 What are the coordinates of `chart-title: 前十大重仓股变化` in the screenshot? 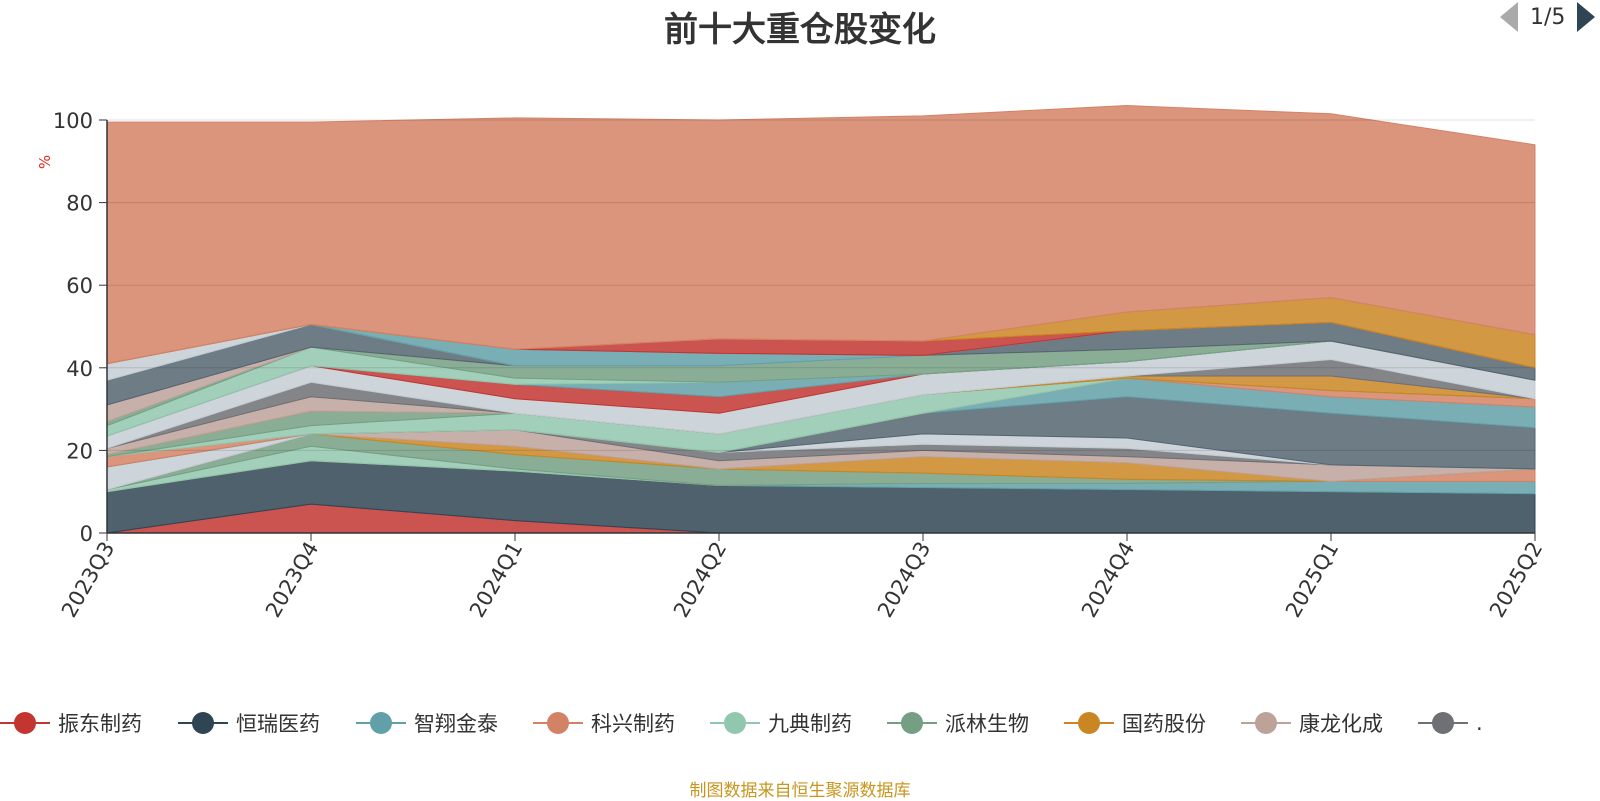 It's located at (800, 30).